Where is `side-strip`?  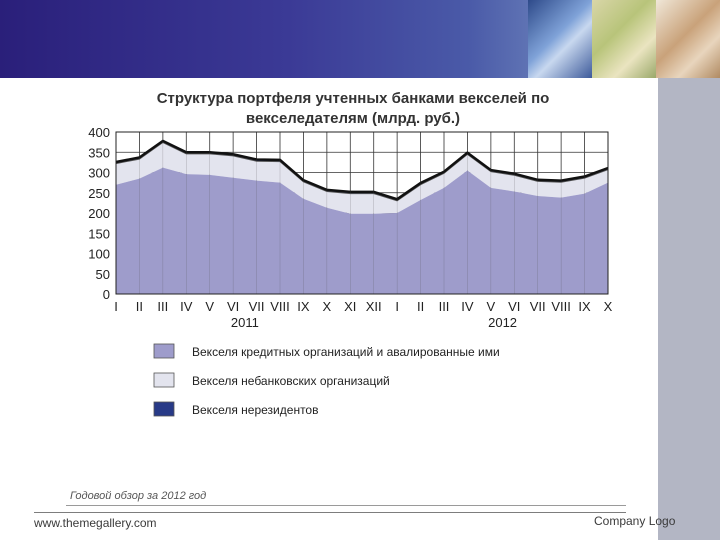
side-strip is located at coordinates (689, 309).